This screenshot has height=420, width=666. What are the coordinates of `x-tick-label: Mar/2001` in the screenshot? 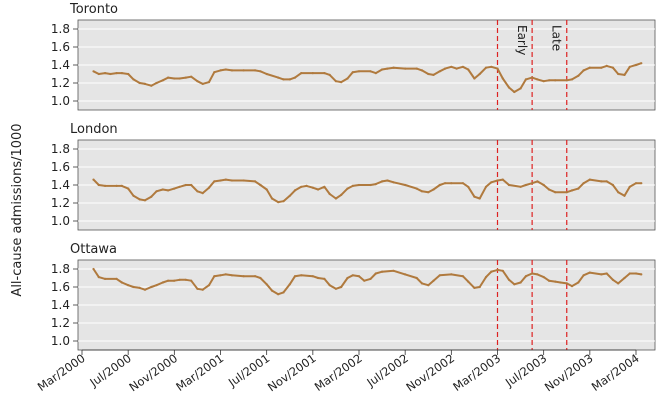 It's located at (199, 372).